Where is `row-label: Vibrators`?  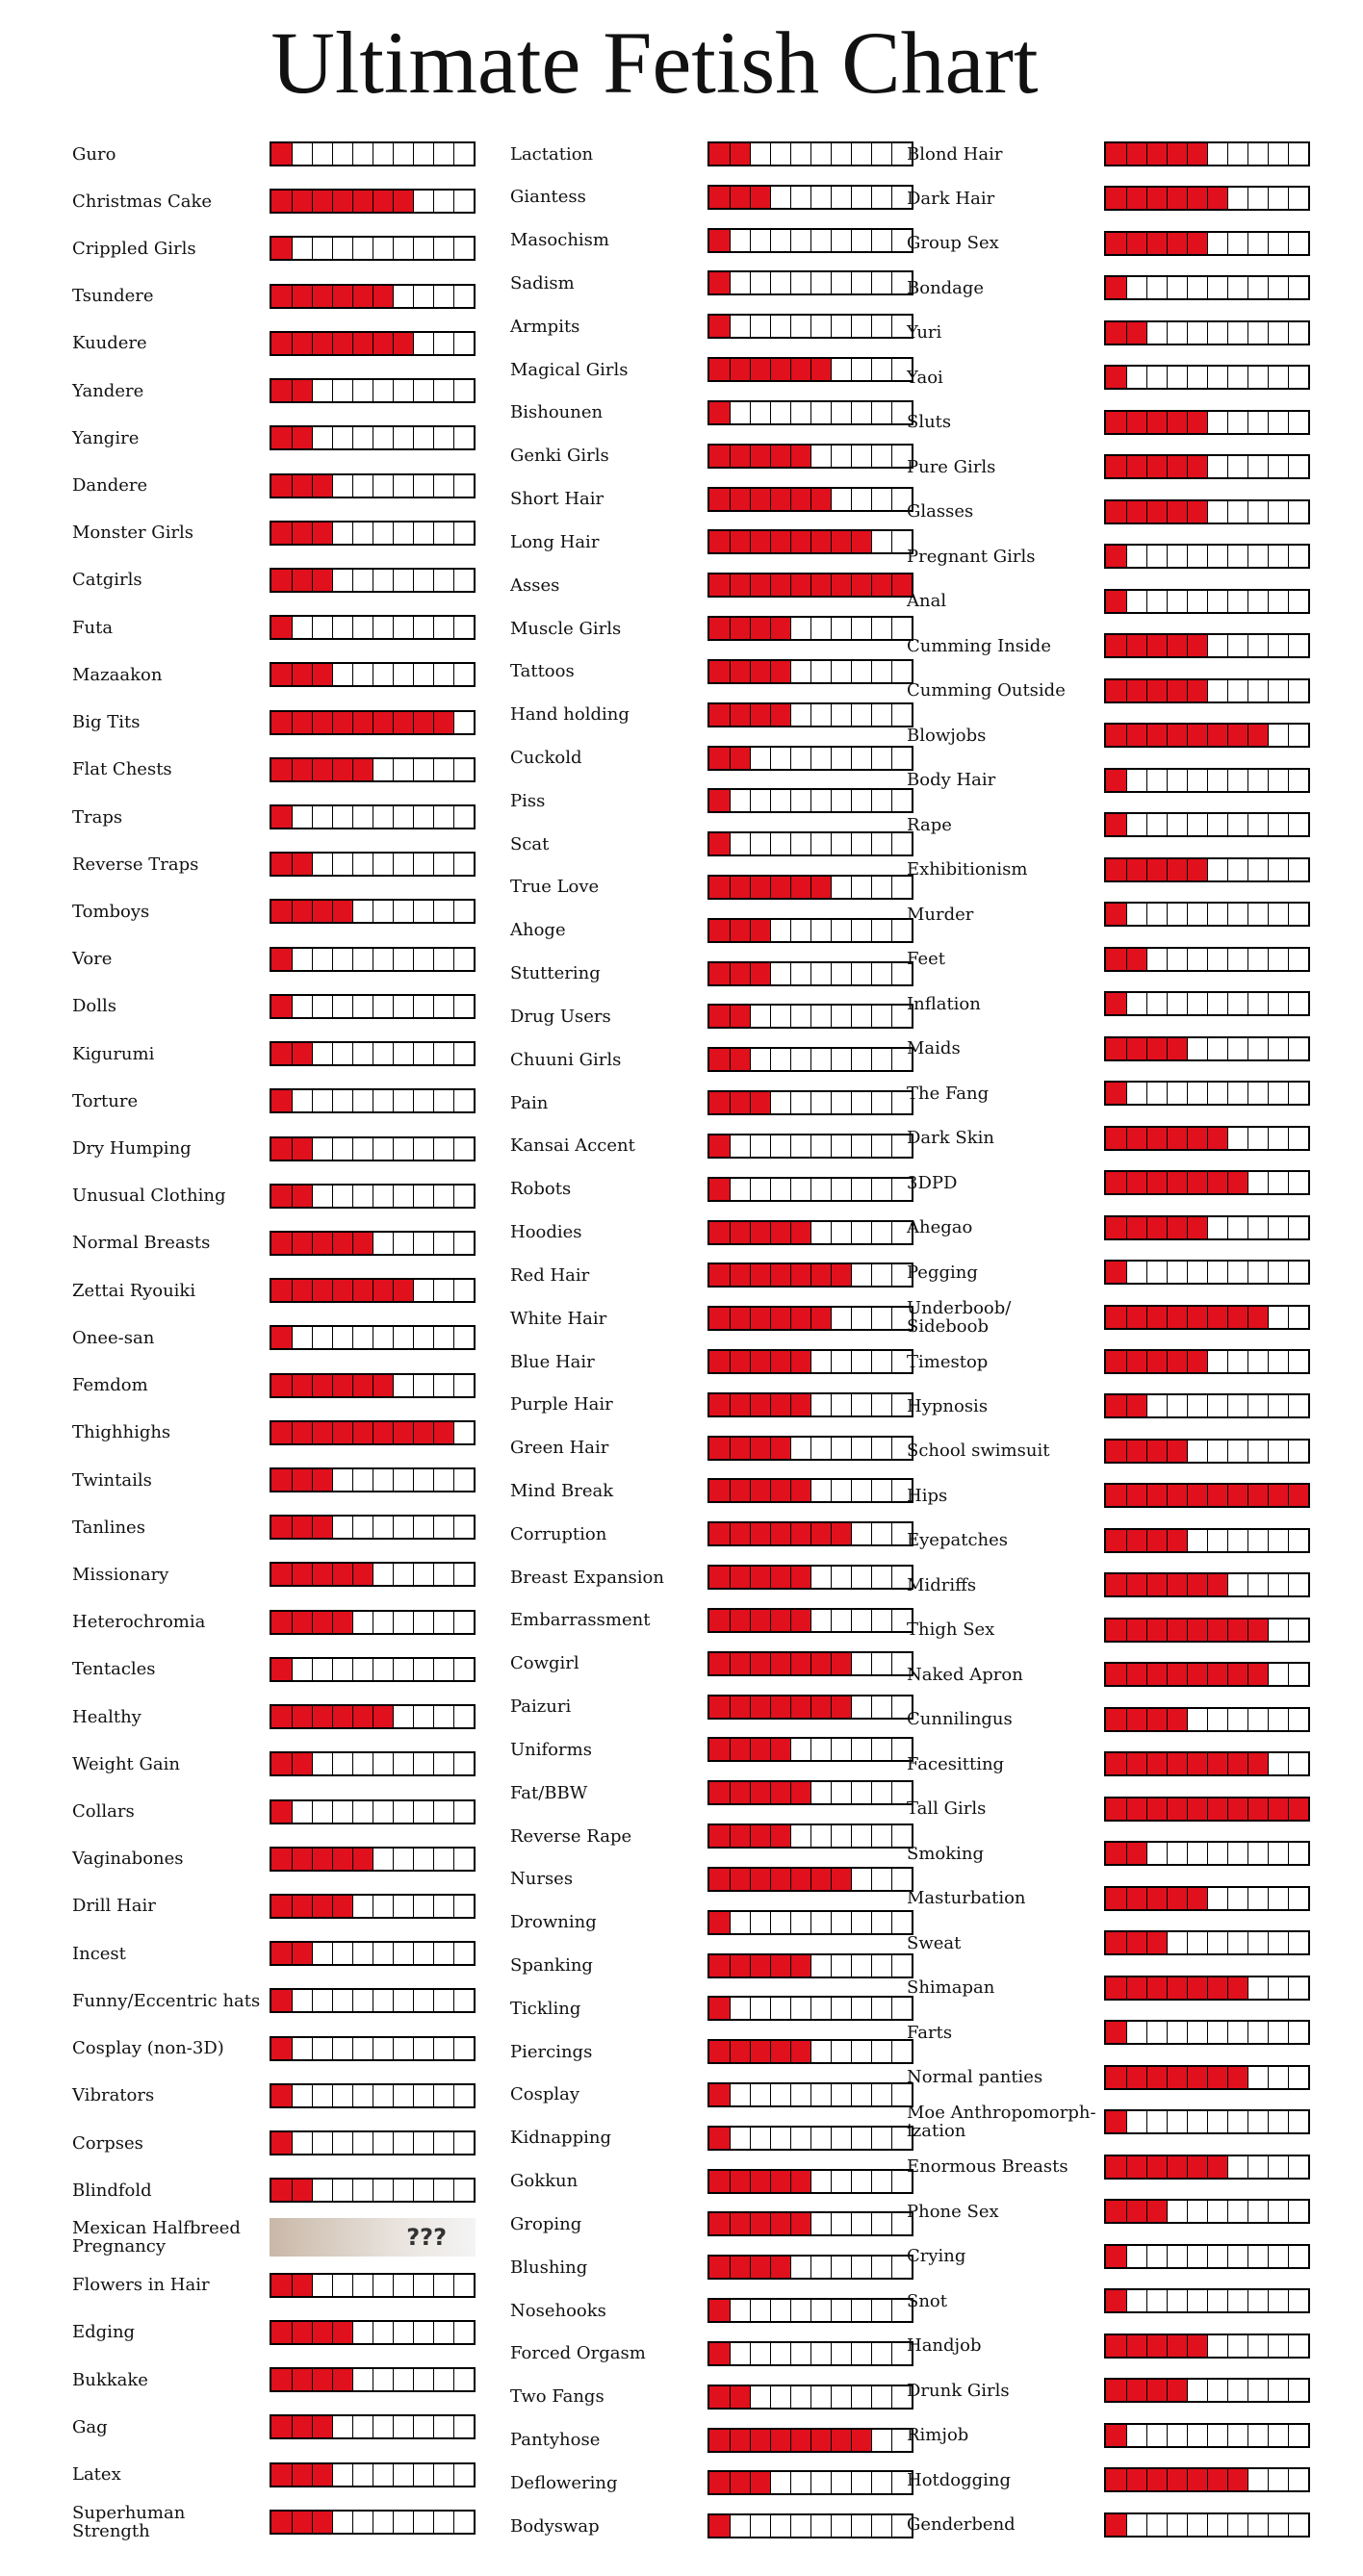
row-label: Vibrators is located at coordinates (114, 2095).